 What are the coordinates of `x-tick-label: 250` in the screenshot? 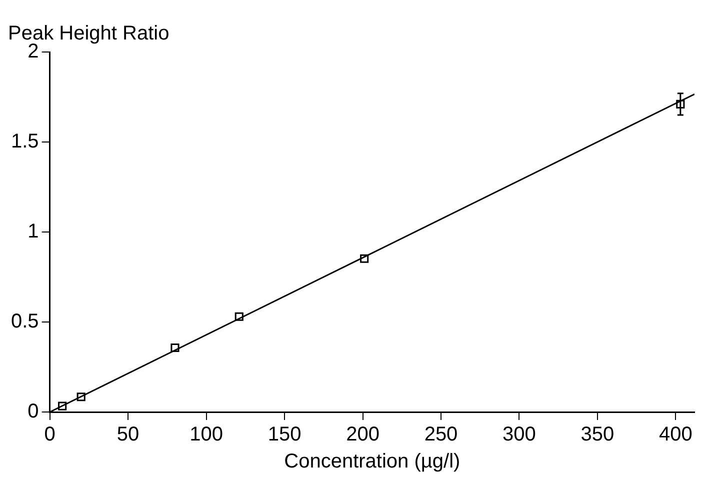 It's located at (441, 435).